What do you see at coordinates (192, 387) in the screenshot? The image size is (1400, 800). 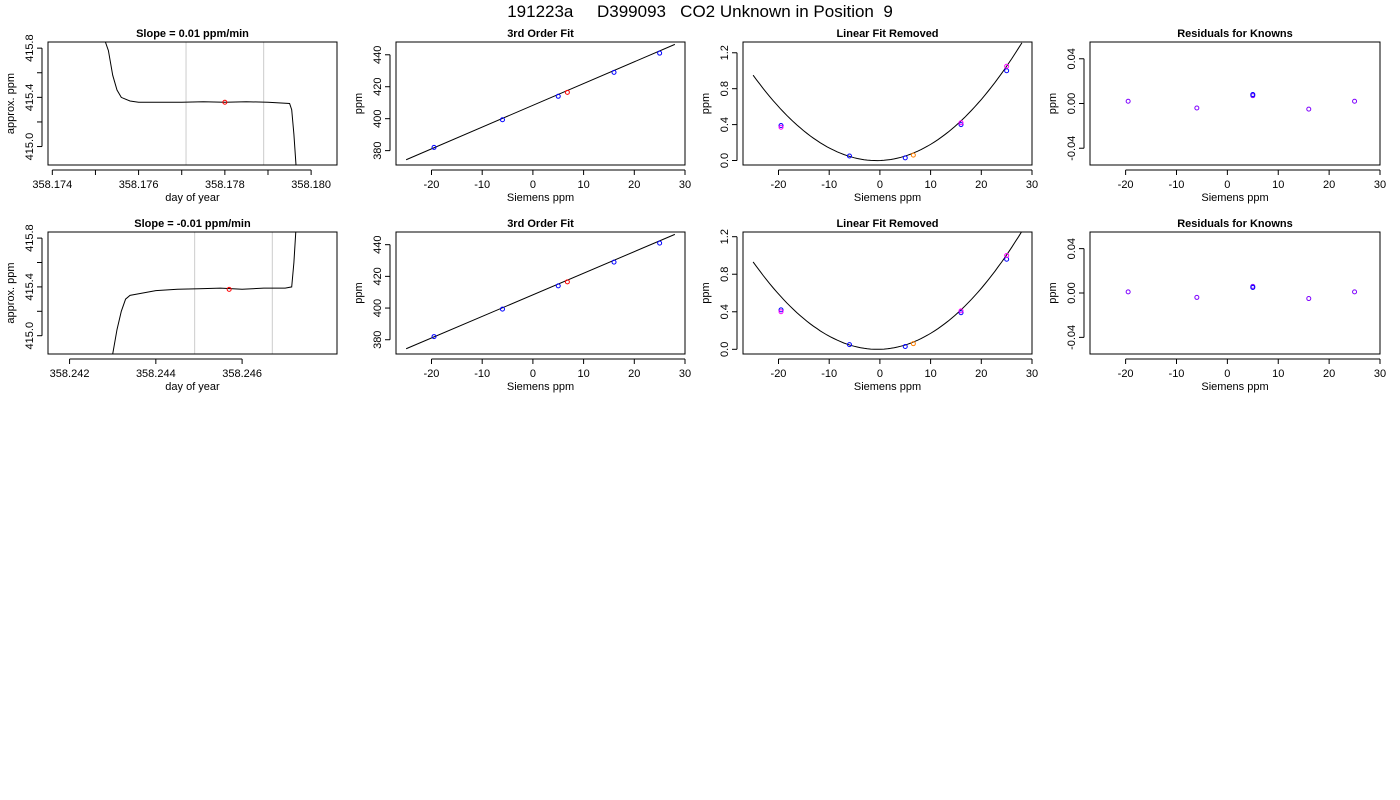 I see `x-axis-label: day of year` at bounding box center [192, 387].